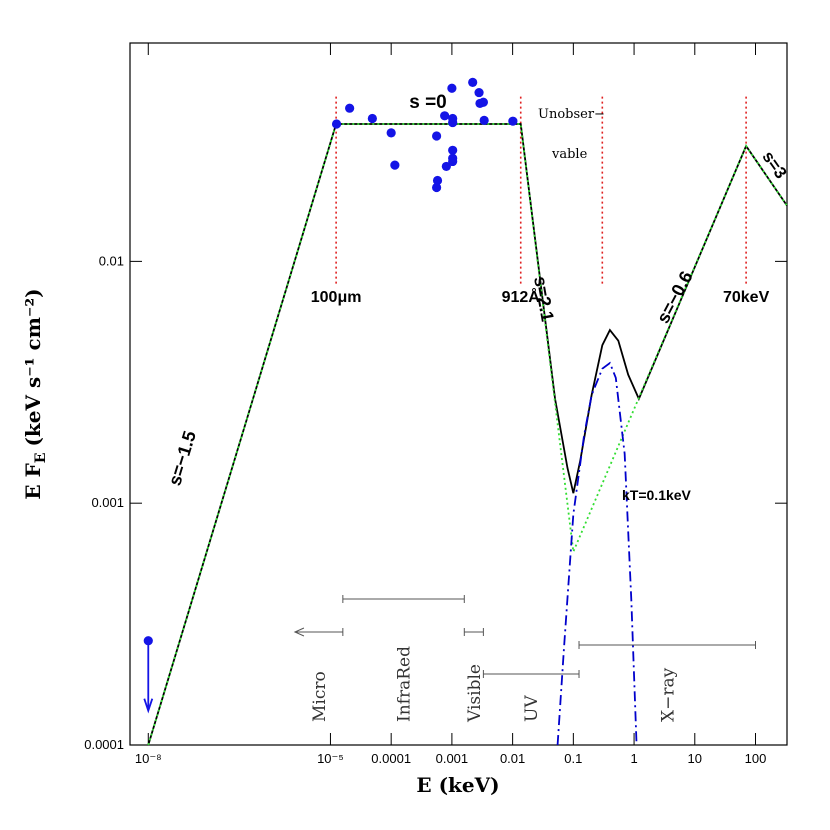 This screenshot has width=830, height=830. I want to click on band-label: Visible, so click(475, 693).